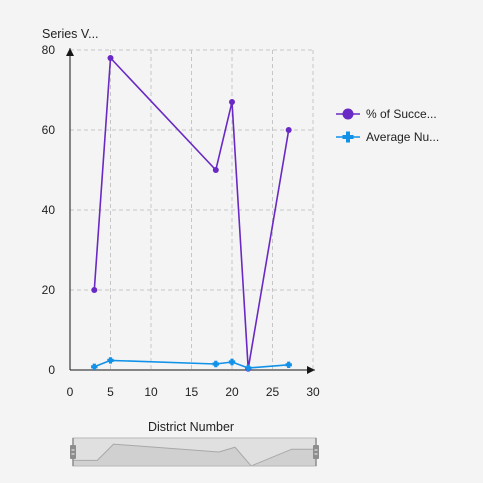  What do you see at coordinates (49, 130) in the screenshot?
I see `y-tick-label: 60` at bounding box center [49, 130].